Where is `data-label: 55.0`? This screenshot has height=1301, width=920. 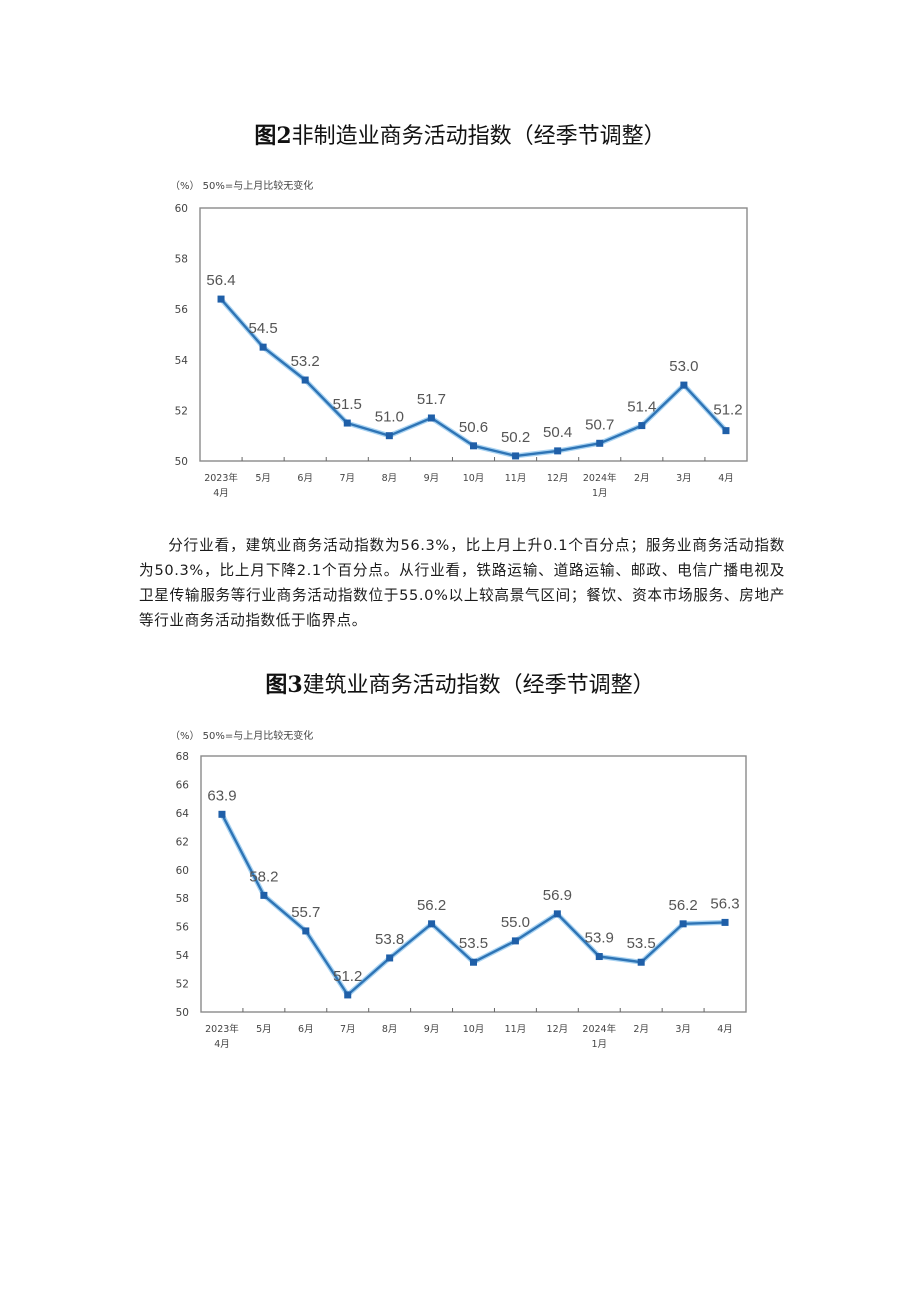 data-label: 55.0 is located at coordinates (515, 922).